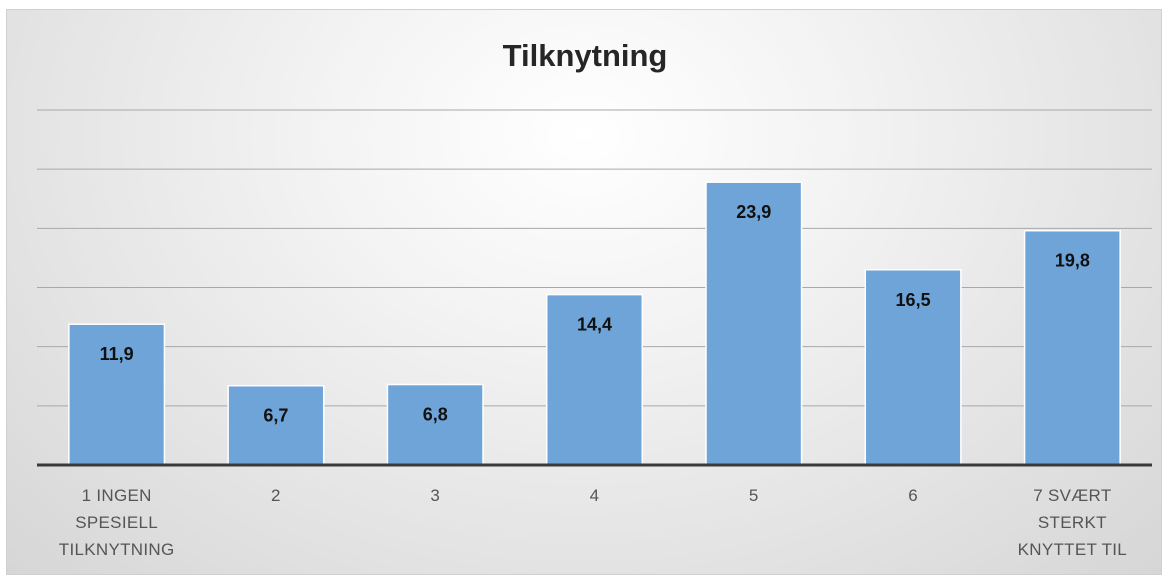 Image resolution: width=1168 pixels, height=578 pixels. I want to click on x-tick-label: 2, so click(276, 495).